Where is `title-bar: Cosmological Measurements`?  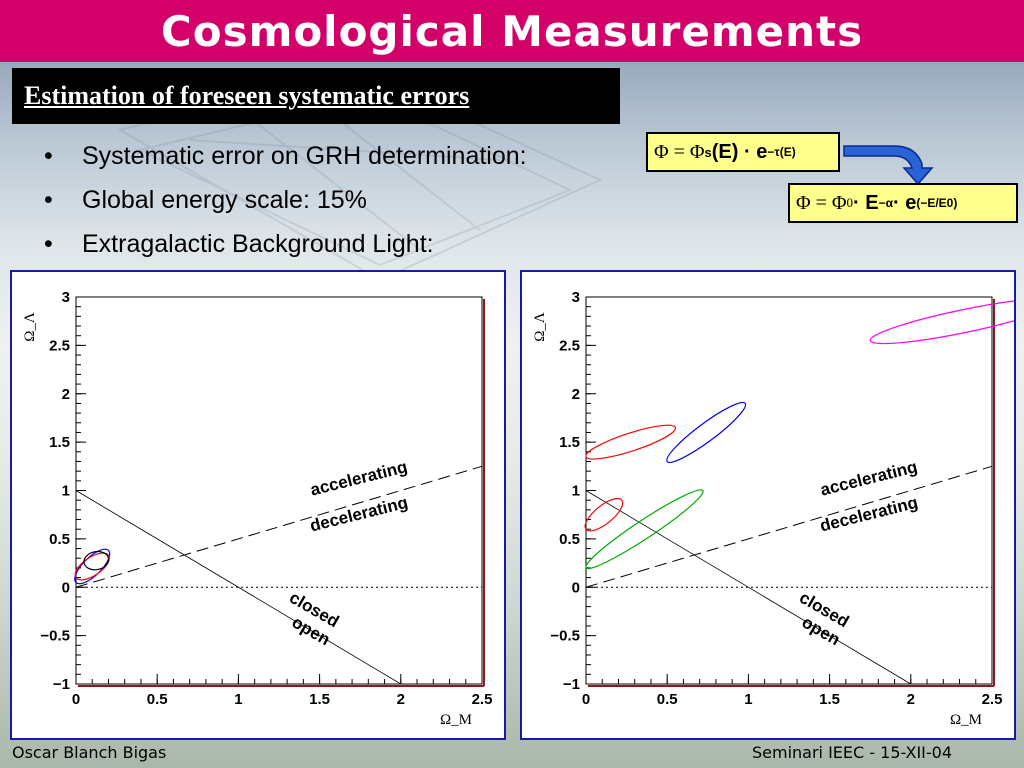
title-bar: Cosmological Measurements is located at coordinates (512, 31).